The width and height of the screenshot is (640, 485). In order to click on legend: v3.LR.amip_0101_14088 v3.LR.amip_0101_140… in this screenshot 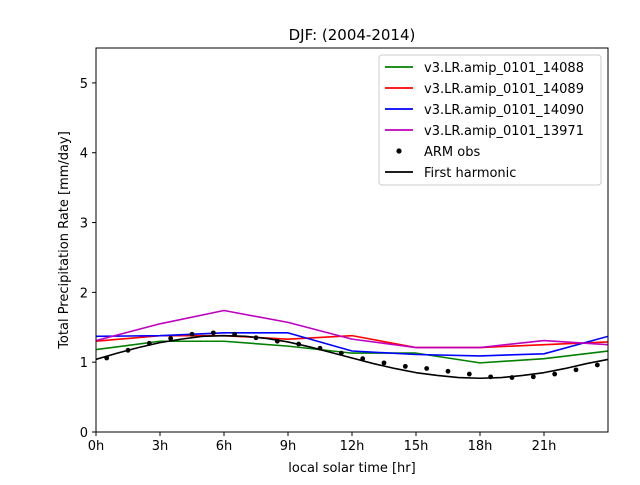, I will do `click(490, 120)`.